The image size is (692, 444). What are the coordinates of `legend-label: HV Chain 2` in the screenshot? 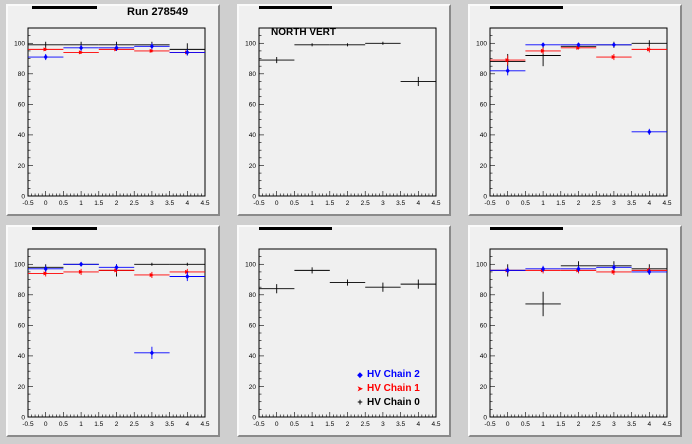 It's located at (393, 374).